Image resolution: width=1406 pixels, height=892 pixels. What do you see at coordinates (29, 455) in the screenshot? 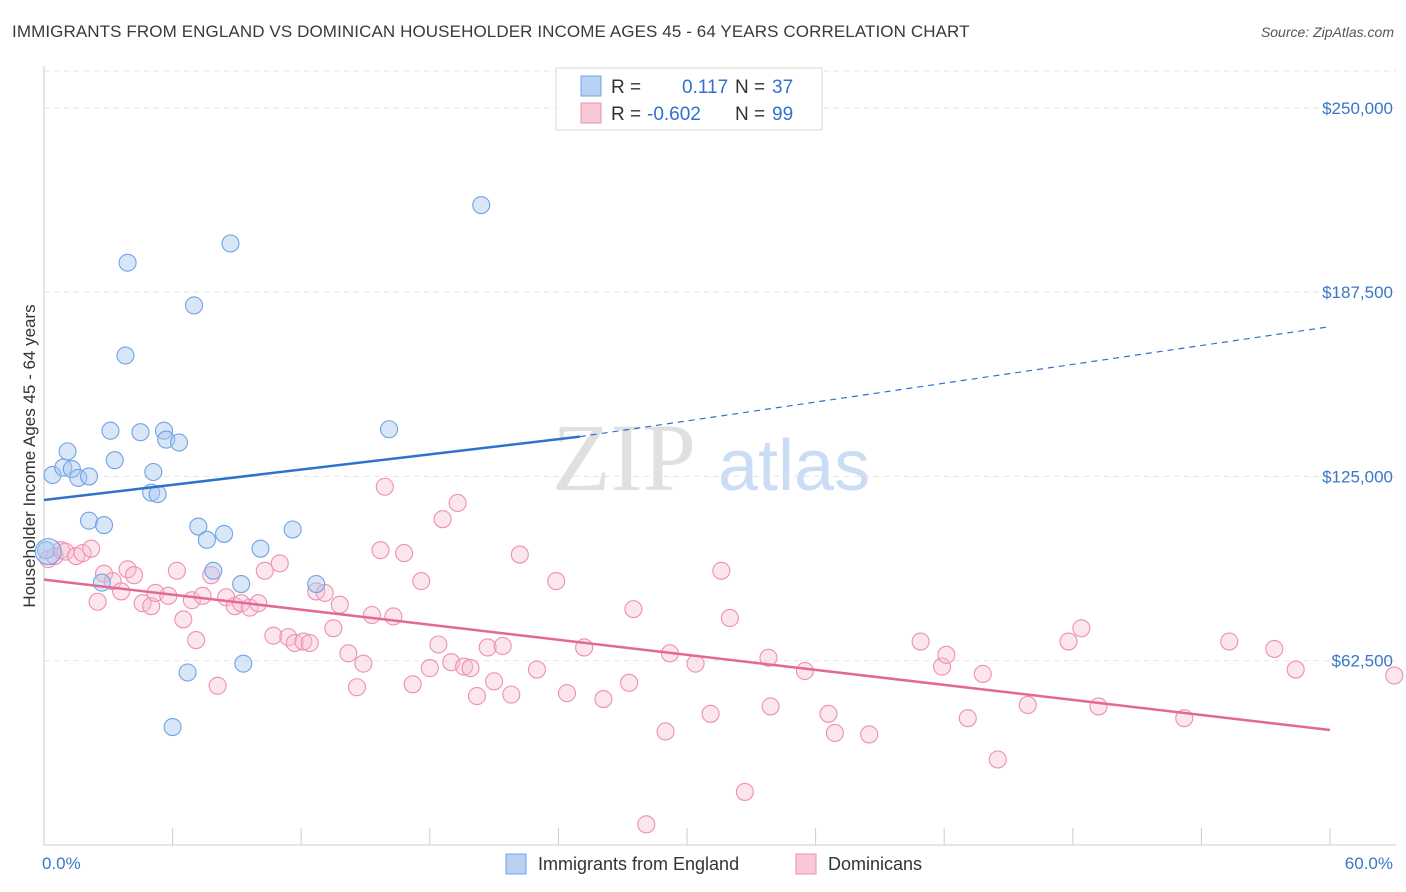
I see `y-axis-title: Householder Income Ages 45 - 64 years` at bounding box center [29, 455].